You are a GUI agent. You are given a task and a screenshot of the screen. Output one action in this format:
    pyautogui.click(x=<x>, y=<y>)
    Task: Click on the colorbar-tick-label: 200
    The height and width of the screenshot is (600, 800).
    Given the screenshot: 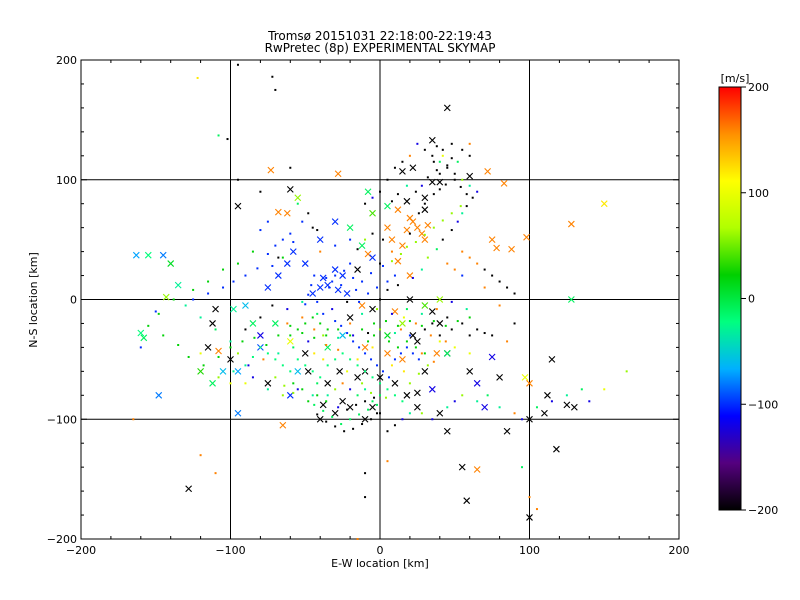 What is the action you would take?
    pyautogui.click(x=758, y=87)
    